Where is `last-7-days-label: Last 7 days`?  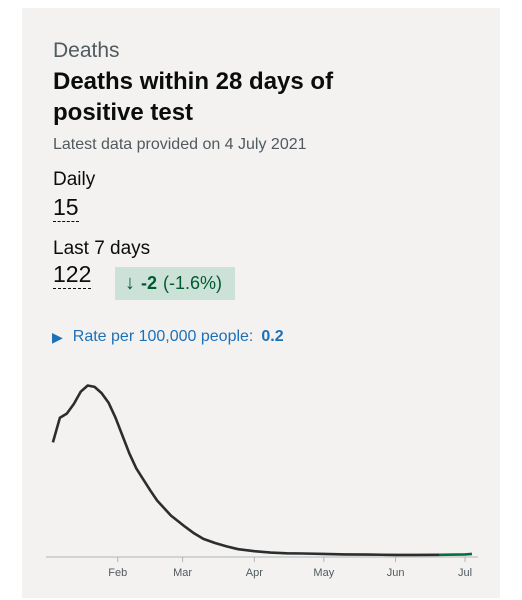
last-7-days-label: Last 7 days is located at coordinates (102, 248).